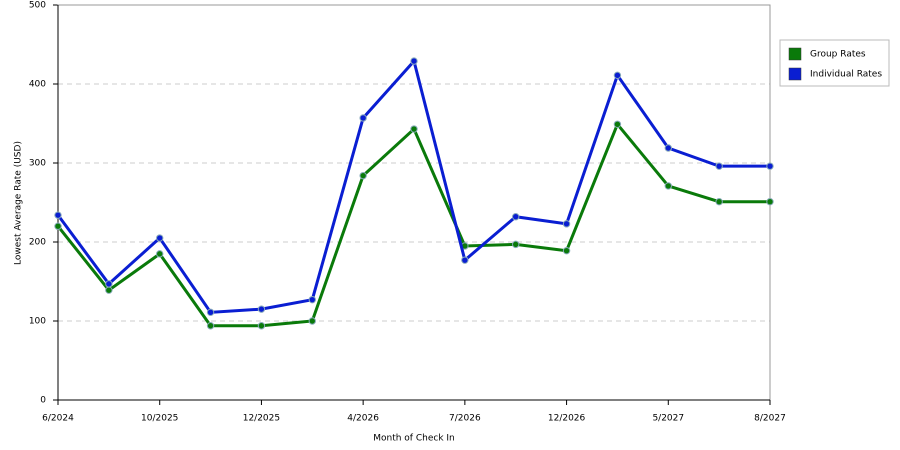 The width and height of the screenshot is (900, 450). I want to click on x-tick-label: 4/2026, so click(363, 419).